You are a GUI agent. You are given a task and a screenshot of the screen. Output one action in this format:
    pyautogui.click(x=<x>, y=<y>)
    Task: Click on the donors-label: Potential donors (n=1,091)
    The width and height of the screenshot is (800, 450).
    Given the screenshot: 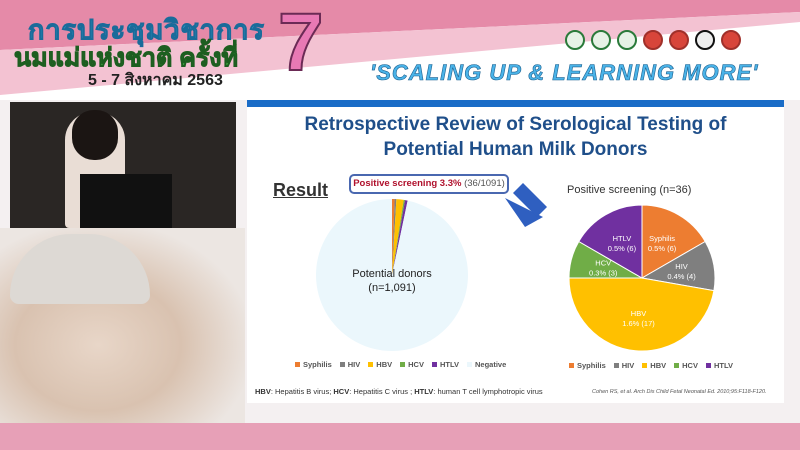 What is the action you would take?
    pyautogui.click(x=392, y=281)
    